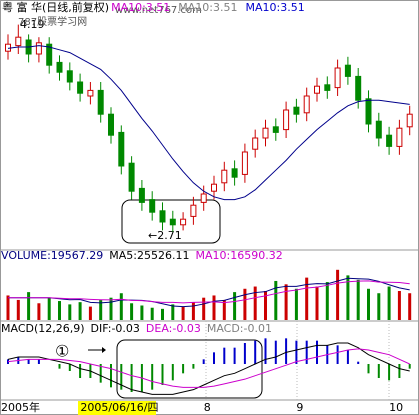 This screenshot has height=415, width=419. I want to click on indicator-label: MA5:25526.11, so click(149, 255).